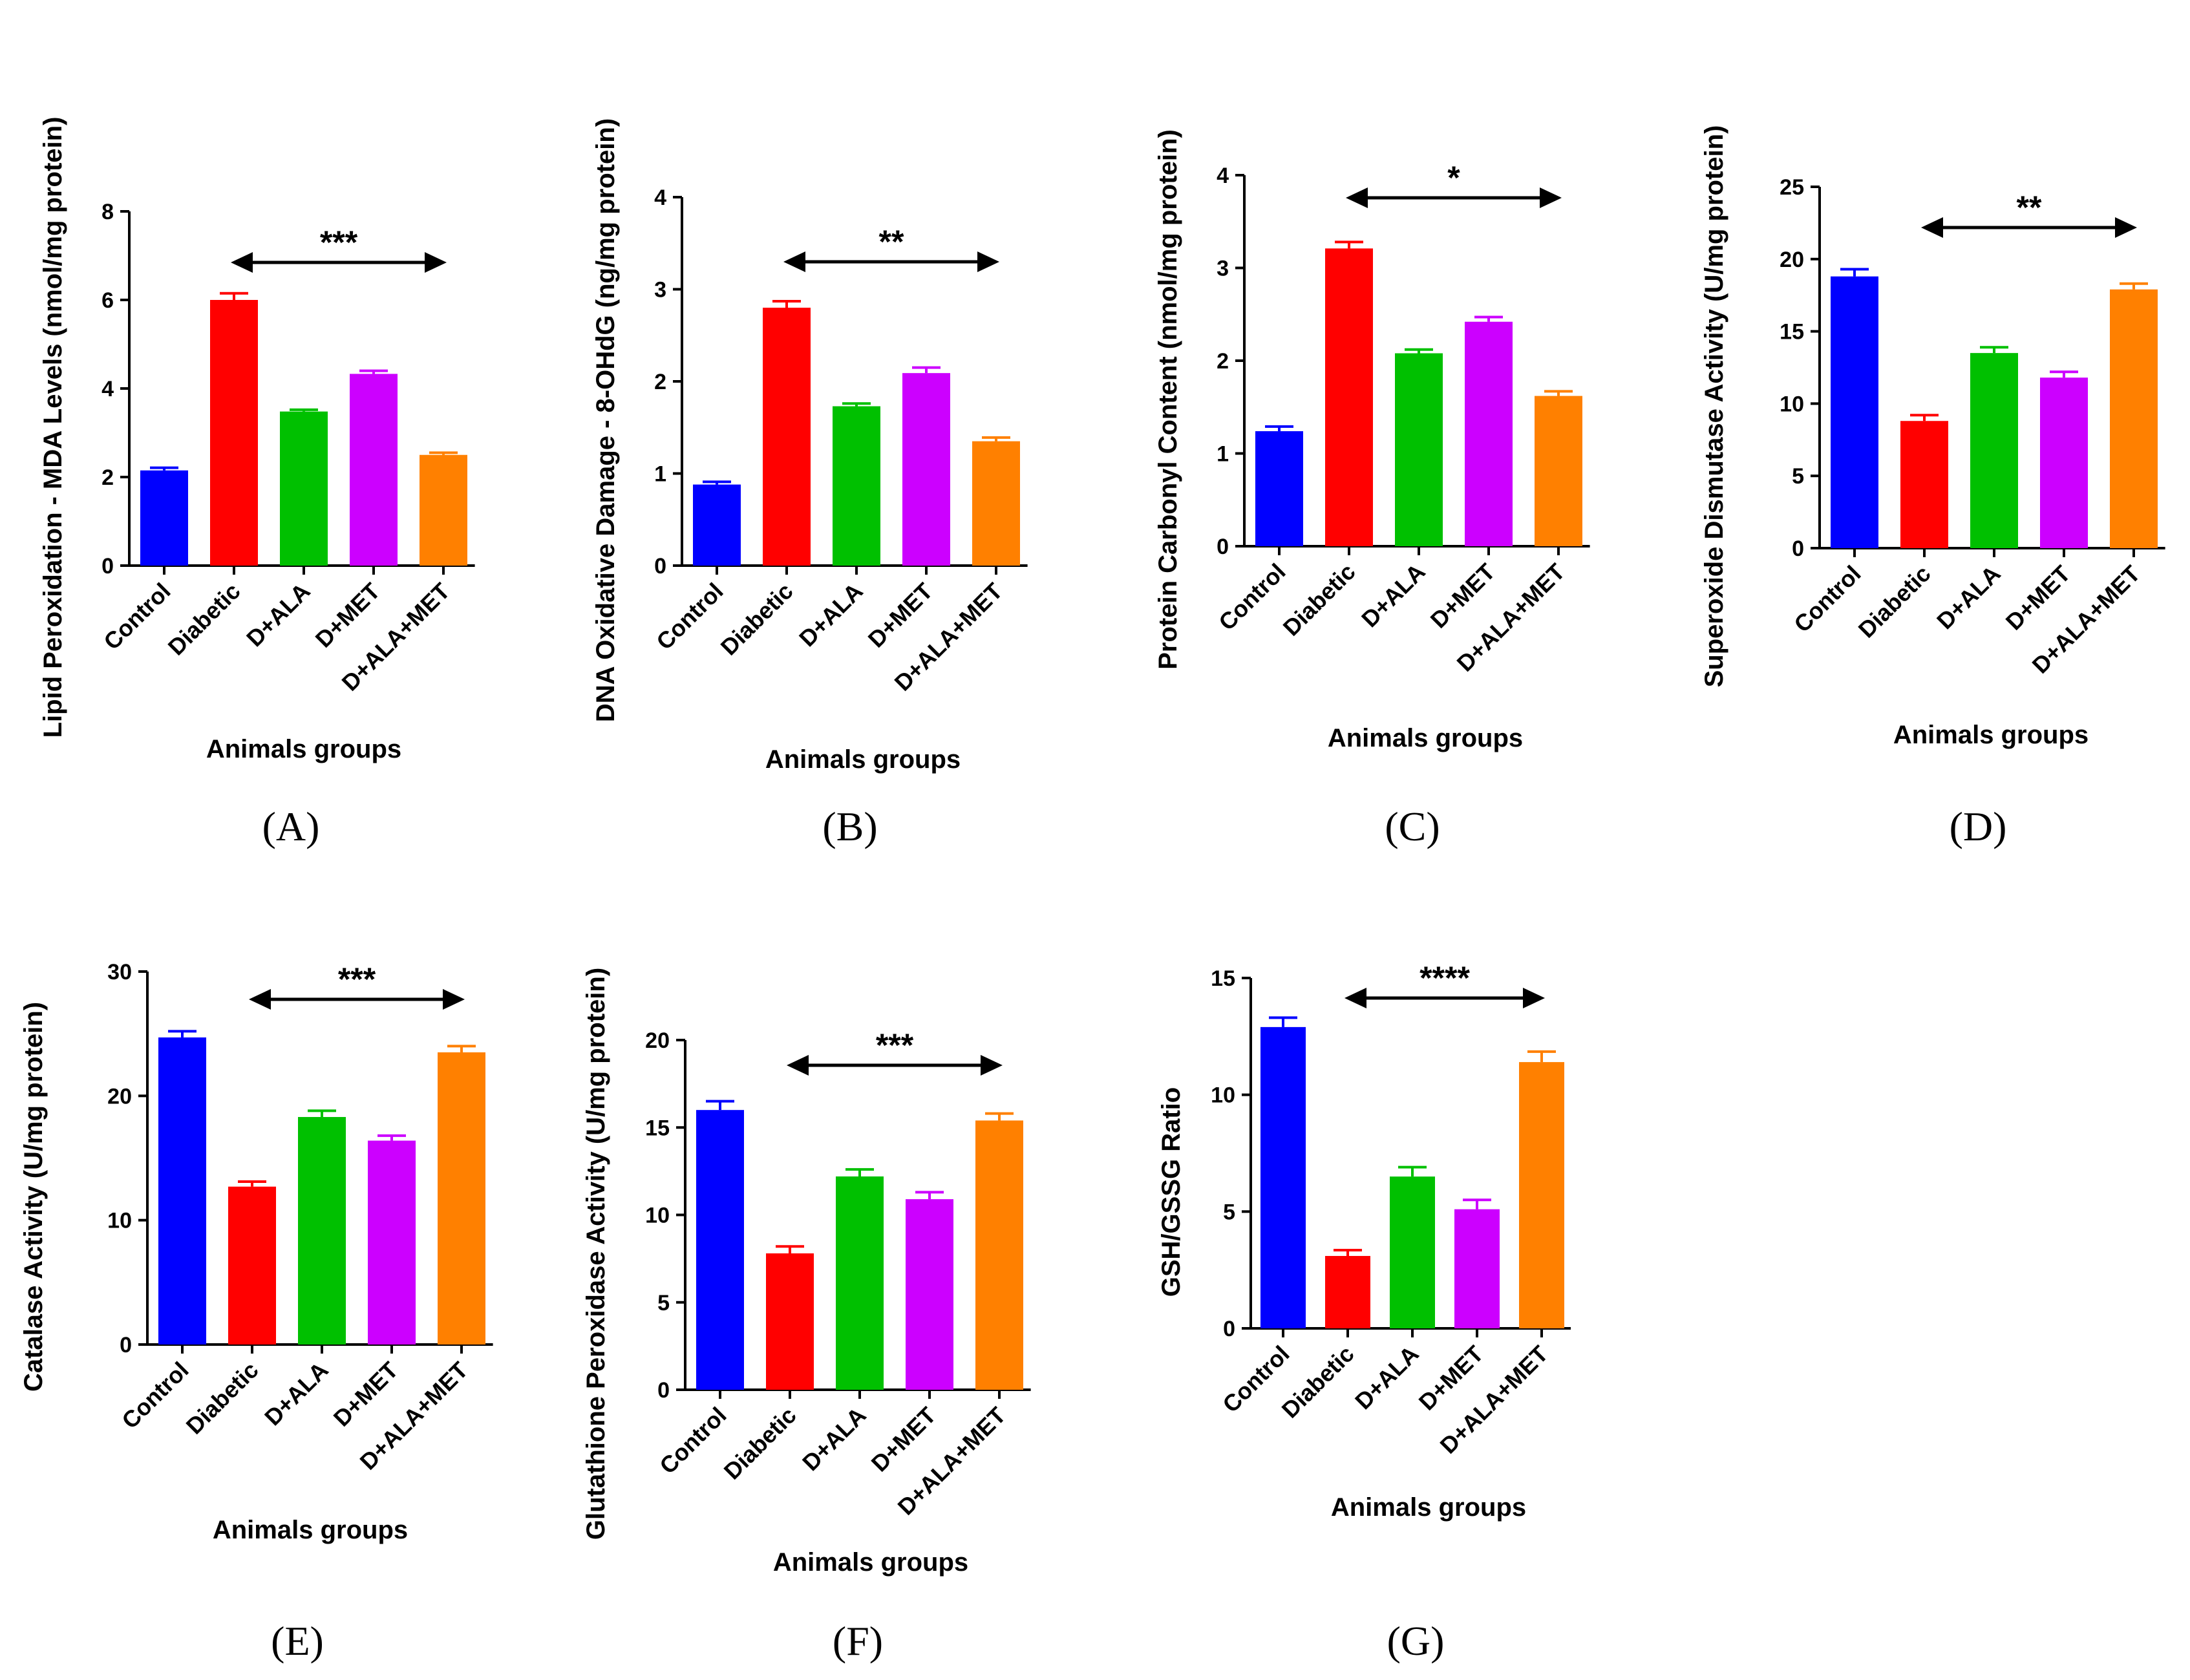 The width and height of the screenshot is (2190, 1680). I want to click on y-axis-title: GSH/GSSG Ratio, so click(1171, 1192).